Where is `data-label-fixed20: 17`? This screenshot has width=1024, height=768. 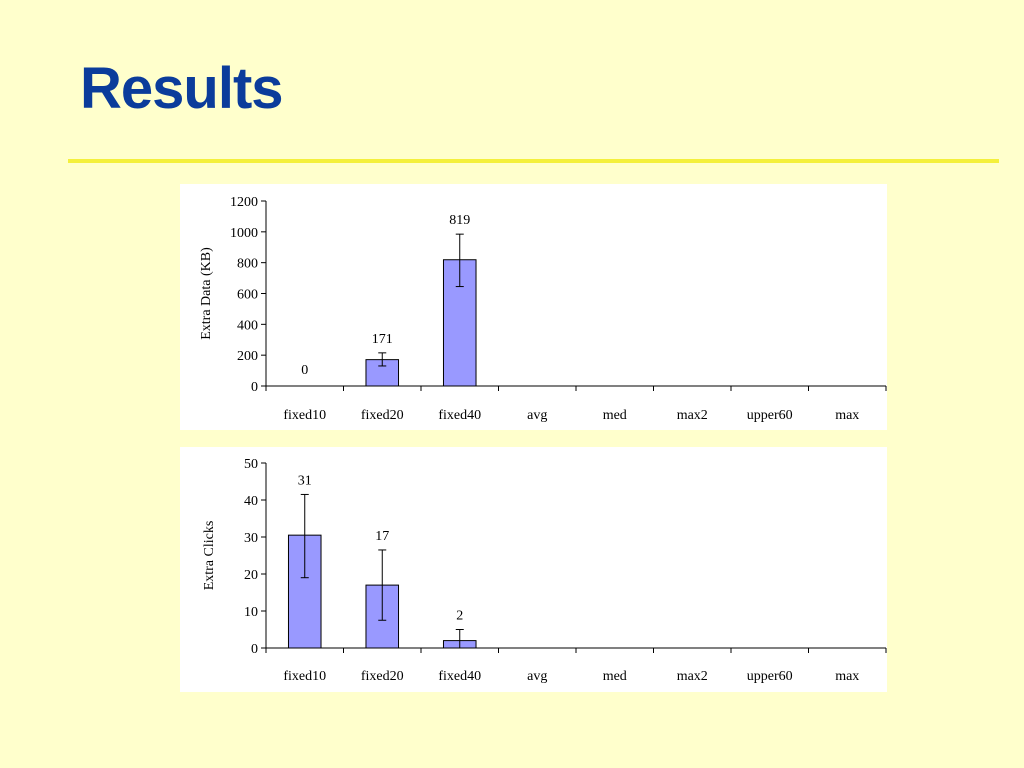
data-label-fixed20: 17 is located at coordinates (382, 536).